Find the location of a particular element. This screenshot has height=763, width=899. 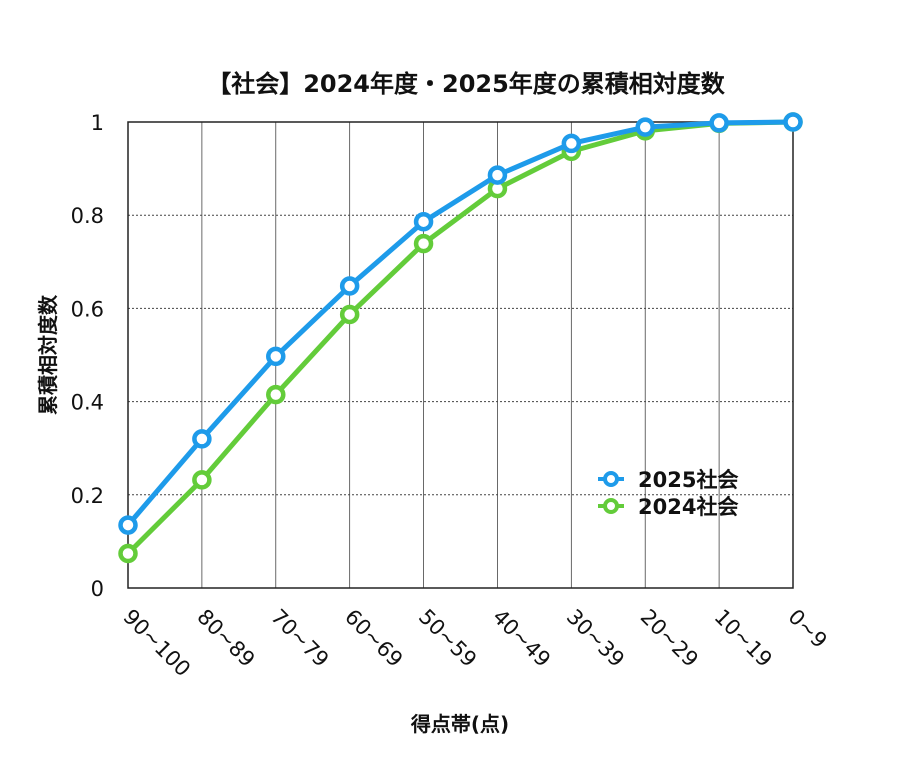

legend-label-2024: 2024社会 is located at coordinates (688, 507).